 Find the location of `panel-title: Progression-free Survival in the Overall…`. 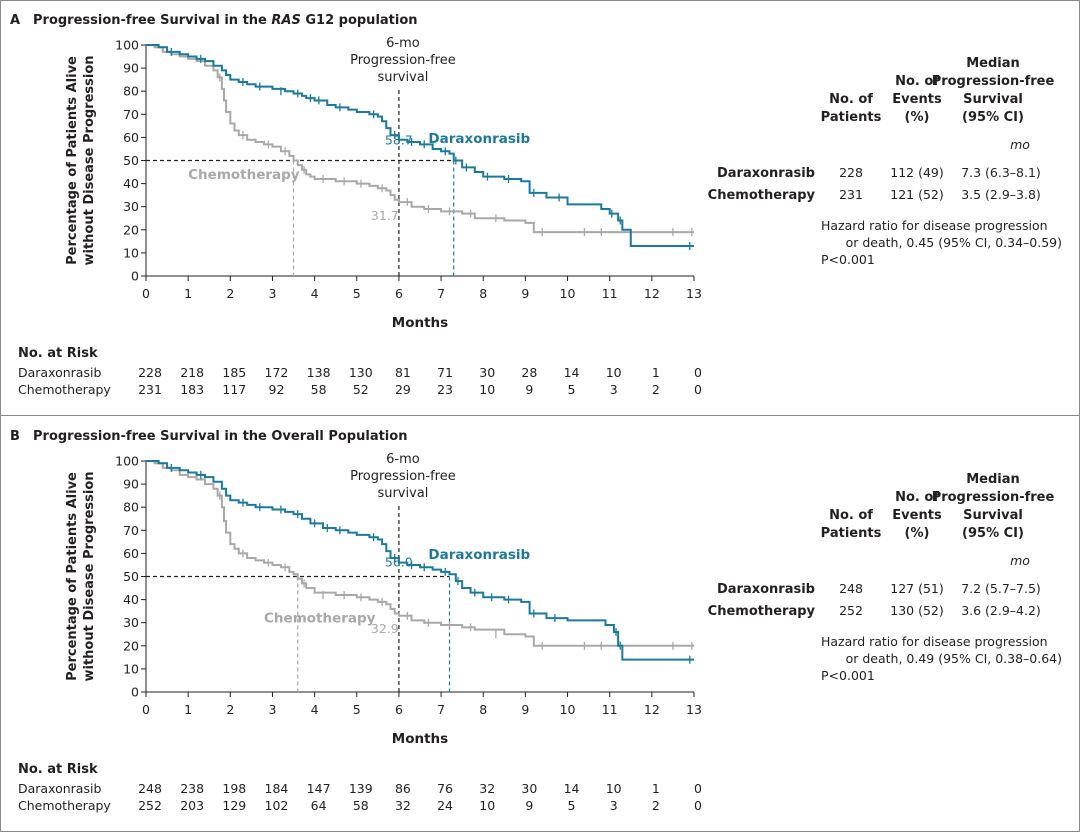

panel-title: Progression-free Survival in the Overall… is located at coordinates (220, 436).